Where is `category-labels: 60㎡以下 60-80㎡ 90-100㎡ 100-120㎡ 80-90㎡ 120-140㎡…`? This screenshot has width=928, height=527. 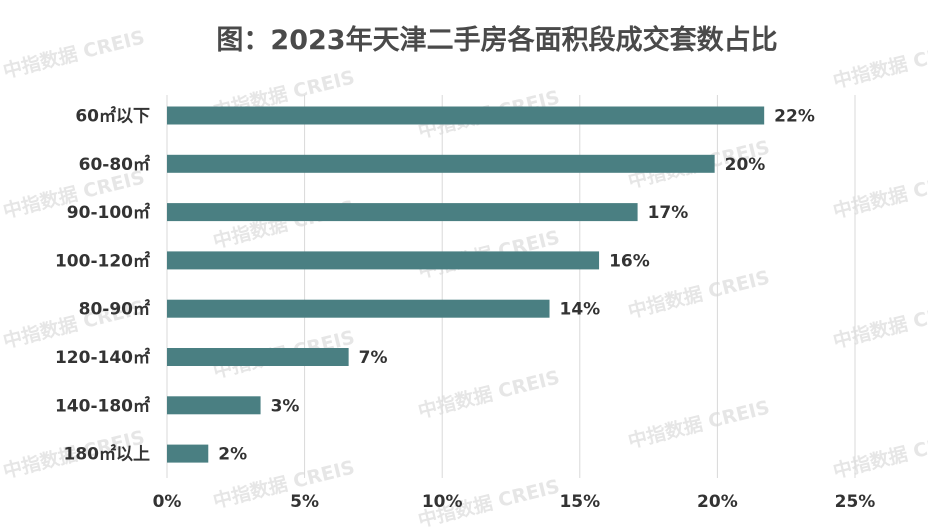 category-labels: 60㎡以下 60-80㎡ 90-100㎡ 100-120㎡ 80-90㎡ 120-140㎡… is located at coordinates (102, 285).